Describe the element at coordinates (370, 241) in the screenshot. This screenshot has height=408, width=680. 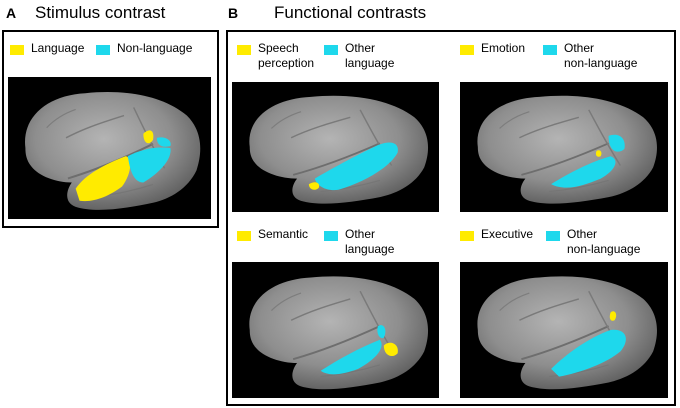
I see `subpanel-3-legend-label-other: Other language` at that location.